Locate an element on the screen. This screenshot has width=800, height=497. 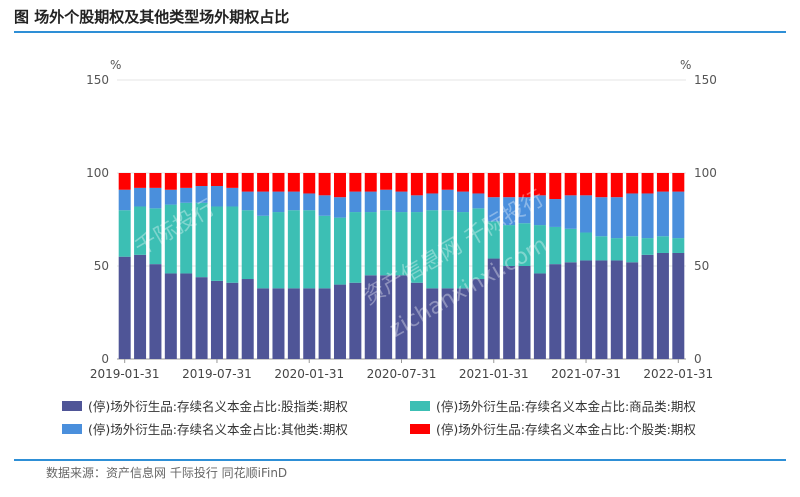
y-axis-unit-left: % is located at coordinates (116, 65).